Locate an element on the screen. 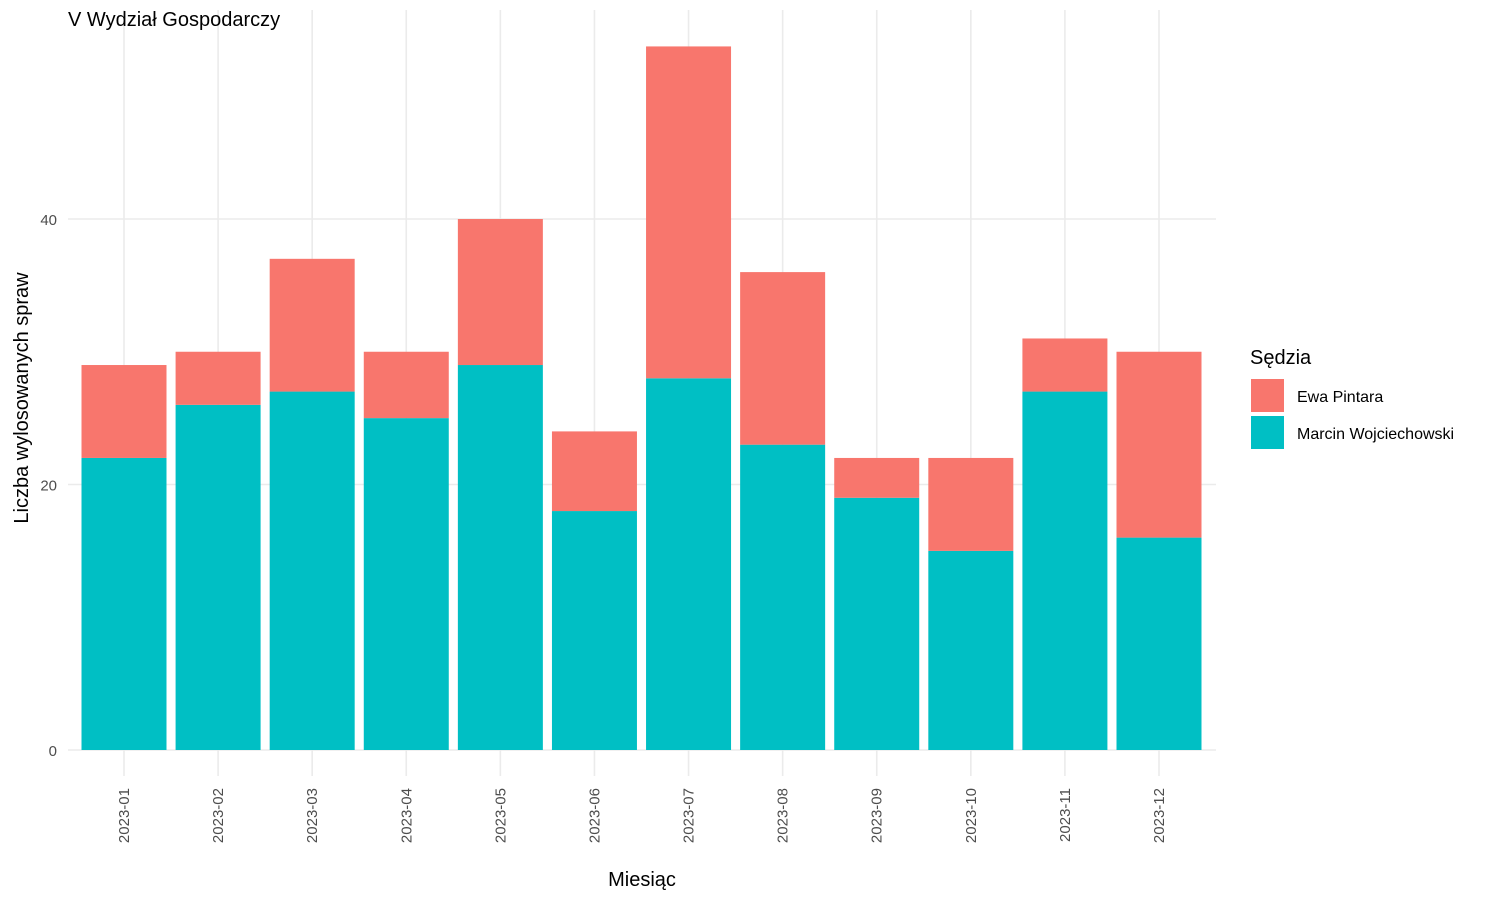 This screenshot has height=900, width=1500. x-tick-label: 2023-09 is located at coordinates (877, 815).